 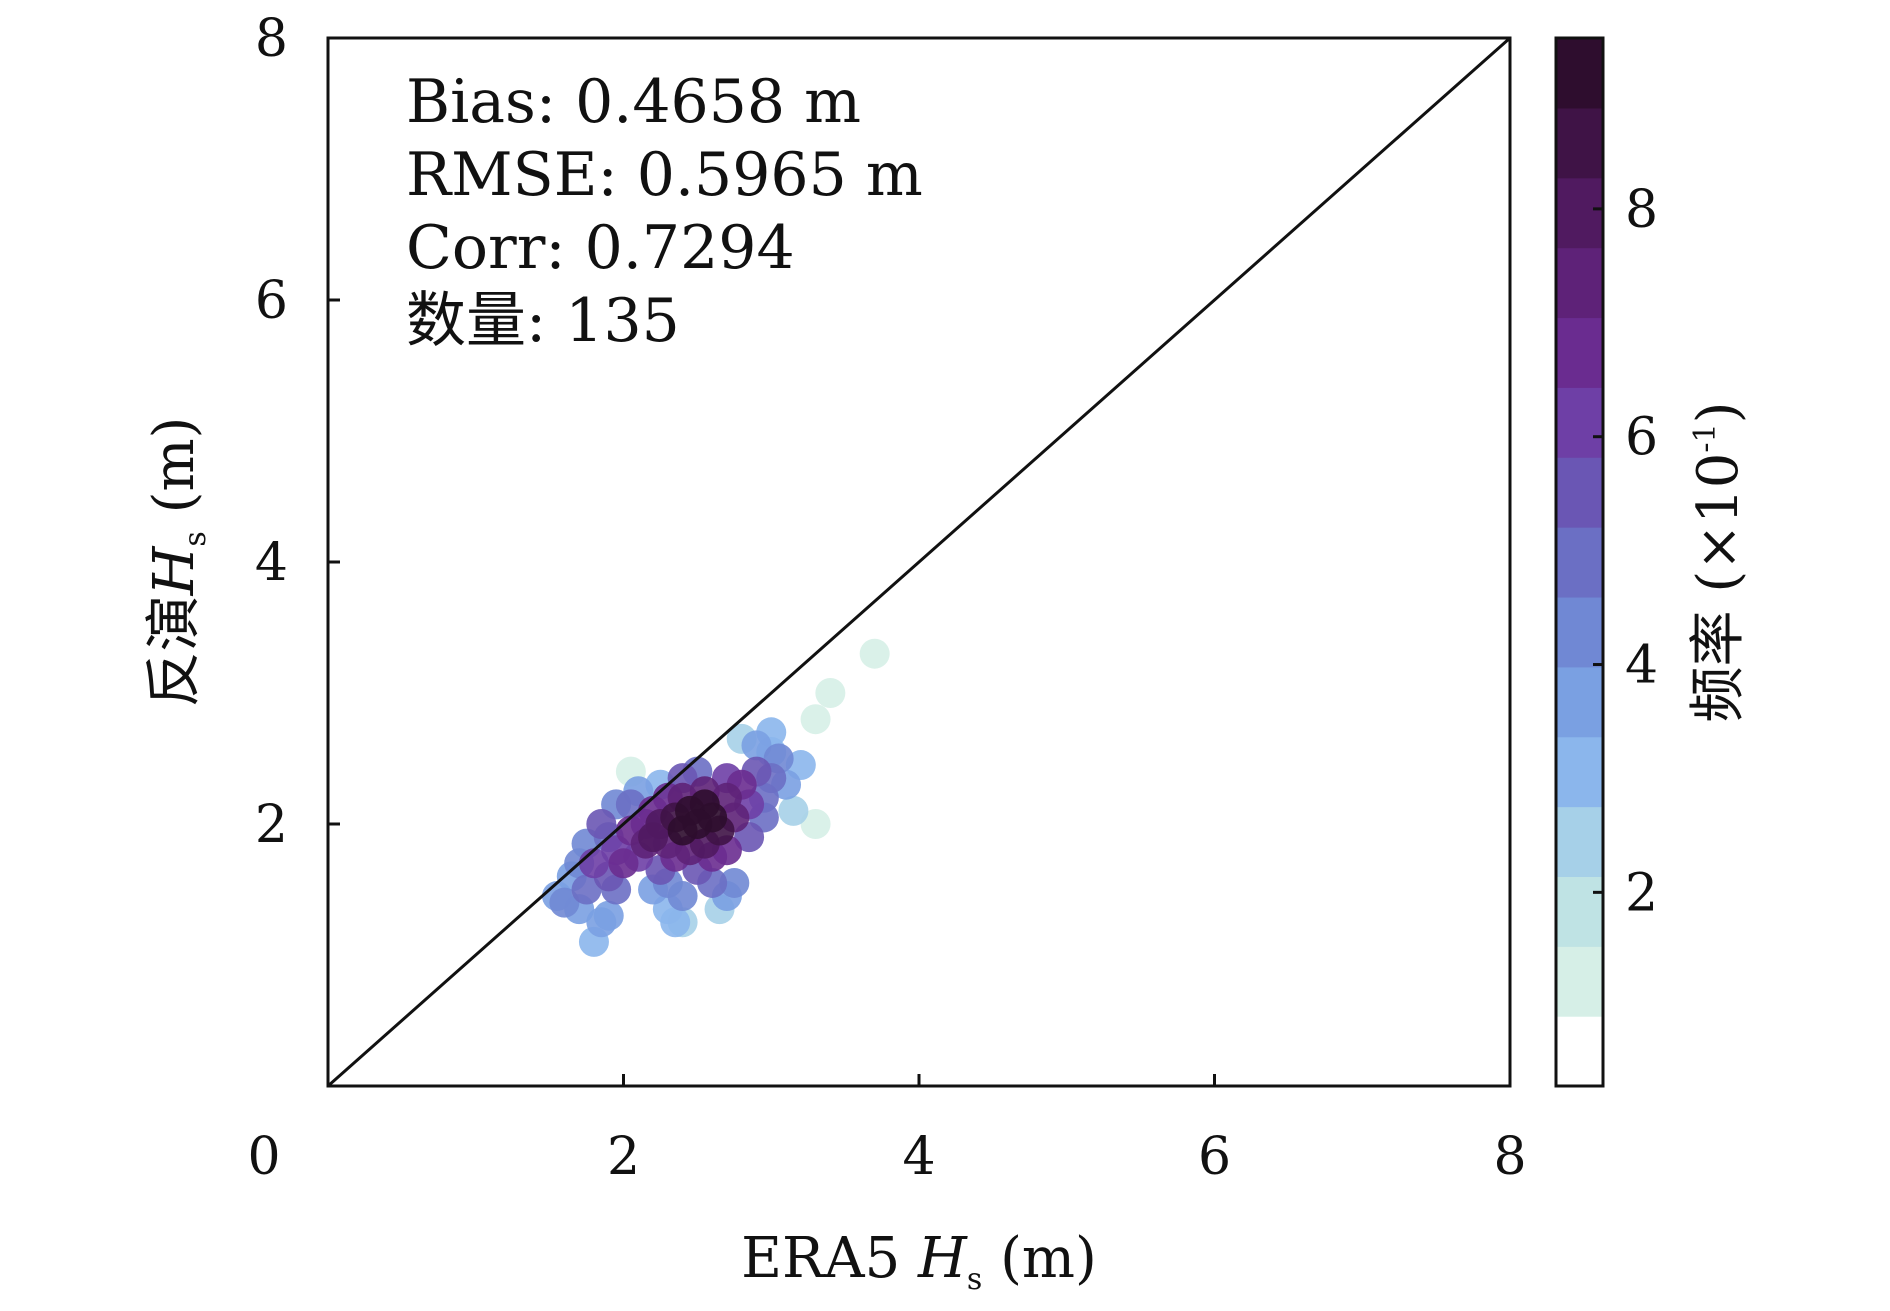 I want to click on data-points, so click(x=727, y=784).